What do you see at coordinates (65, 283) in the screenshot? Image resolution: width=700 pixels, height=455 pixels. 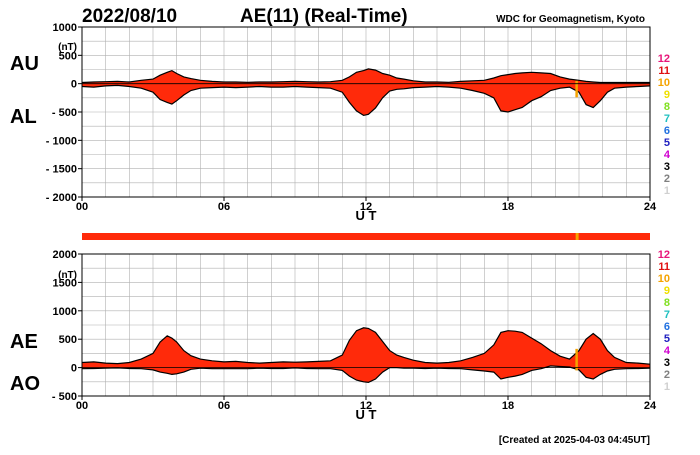 I see `y-tick-label: 1500` at bounding box center [65, 283].